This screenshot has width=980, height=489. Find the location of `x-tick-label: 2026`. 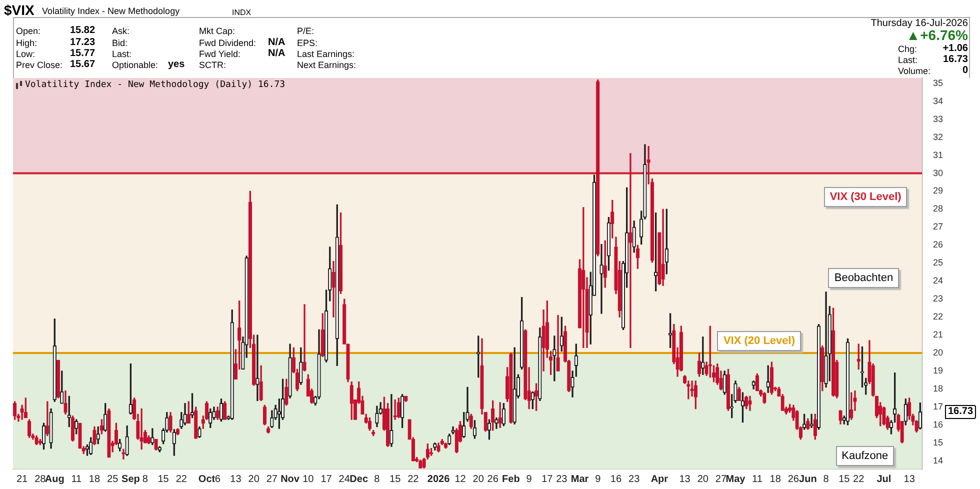

x-tick-label: 2026 is located at coordinates (438, 479).